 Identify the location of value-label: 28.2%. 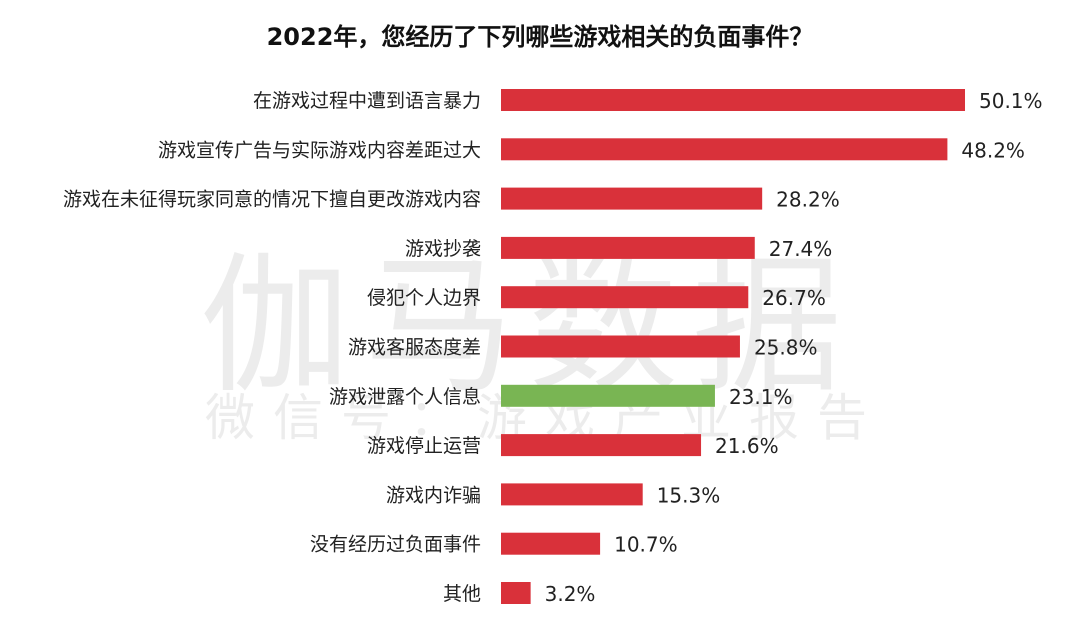
(808, 200).